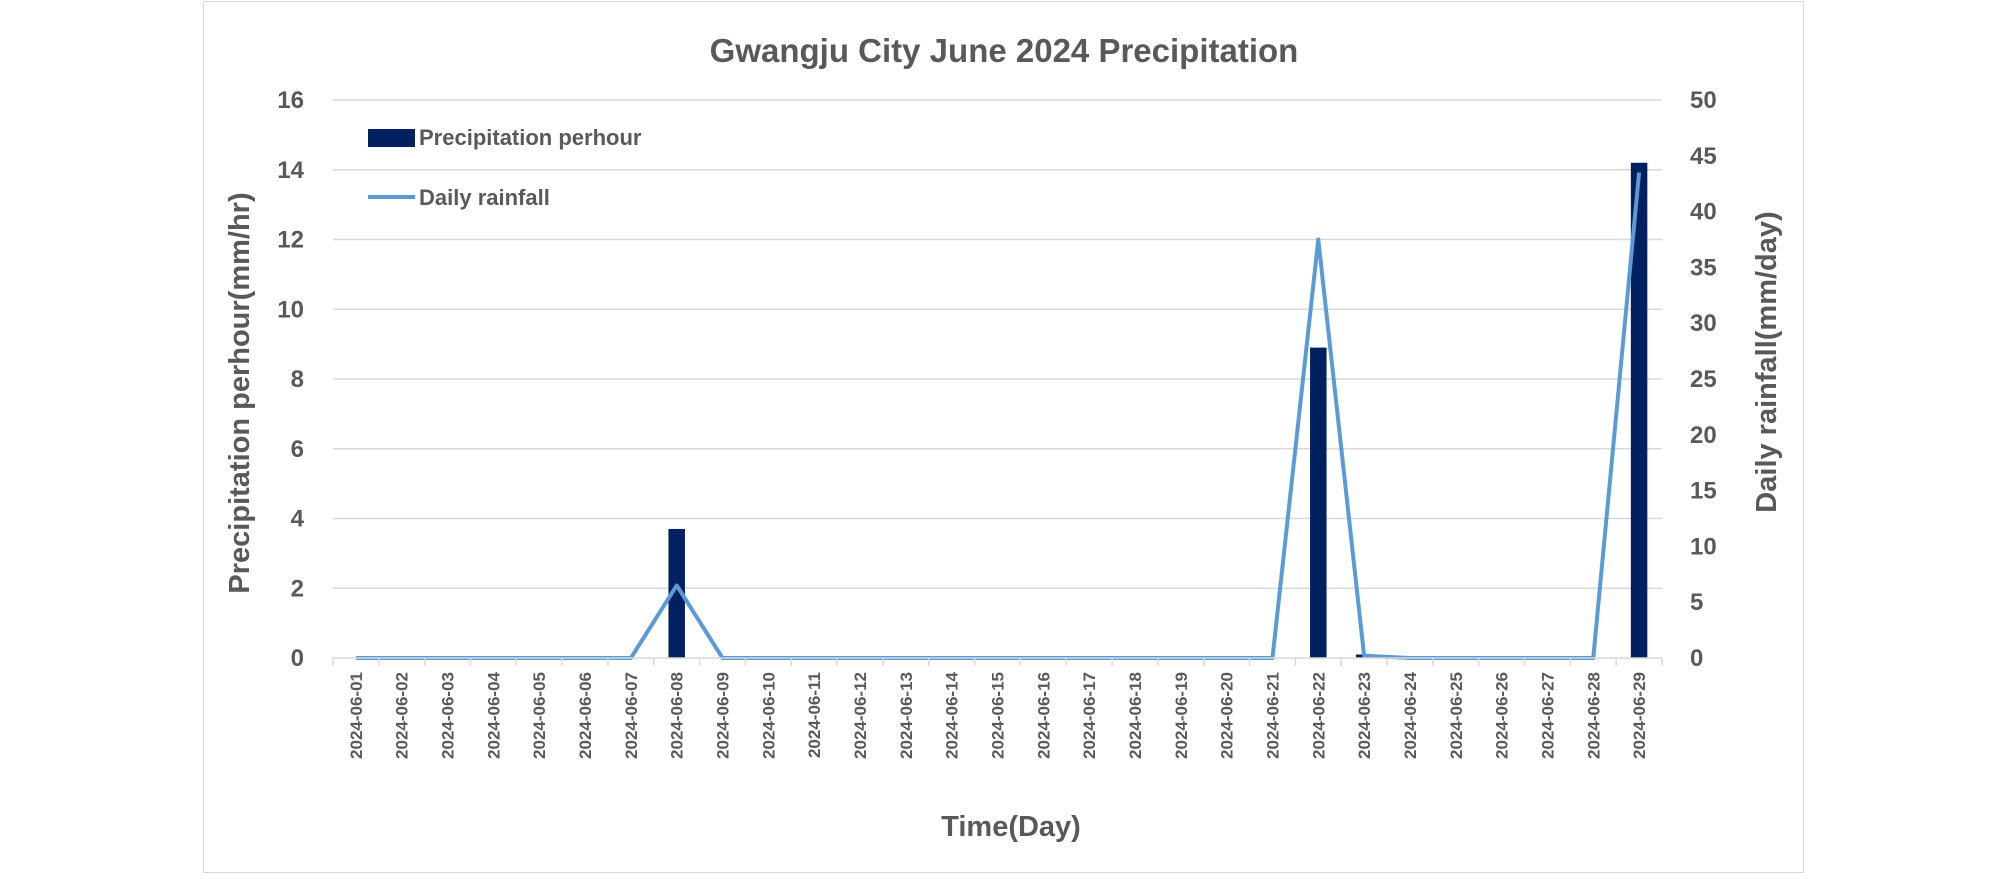 The image size is (2008, 879). I want to click on x-tick-label: 2024-06-11, so click(814, 715).